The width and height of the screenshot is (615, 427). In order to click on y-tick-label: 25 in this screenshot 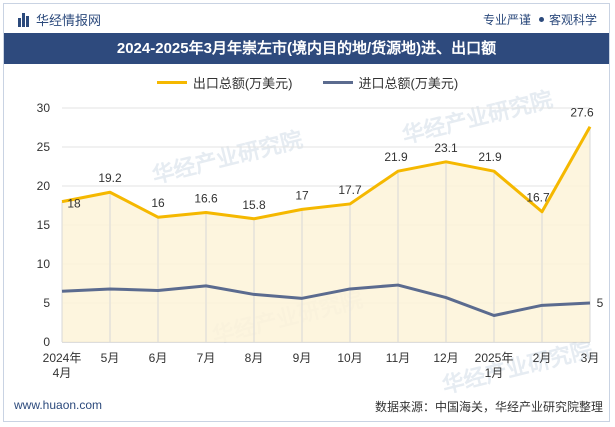, I will do `click(44, 147)`.